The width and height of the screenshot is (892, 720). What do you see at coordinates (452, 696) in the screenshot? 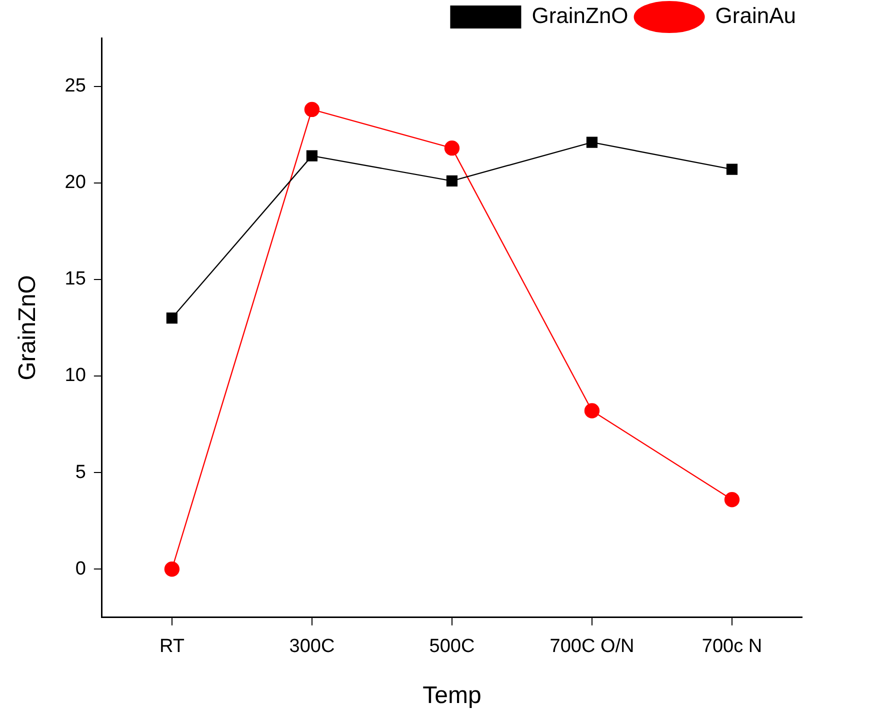
I see `x-axis-title: Temp` at bounding box center [452, 696].